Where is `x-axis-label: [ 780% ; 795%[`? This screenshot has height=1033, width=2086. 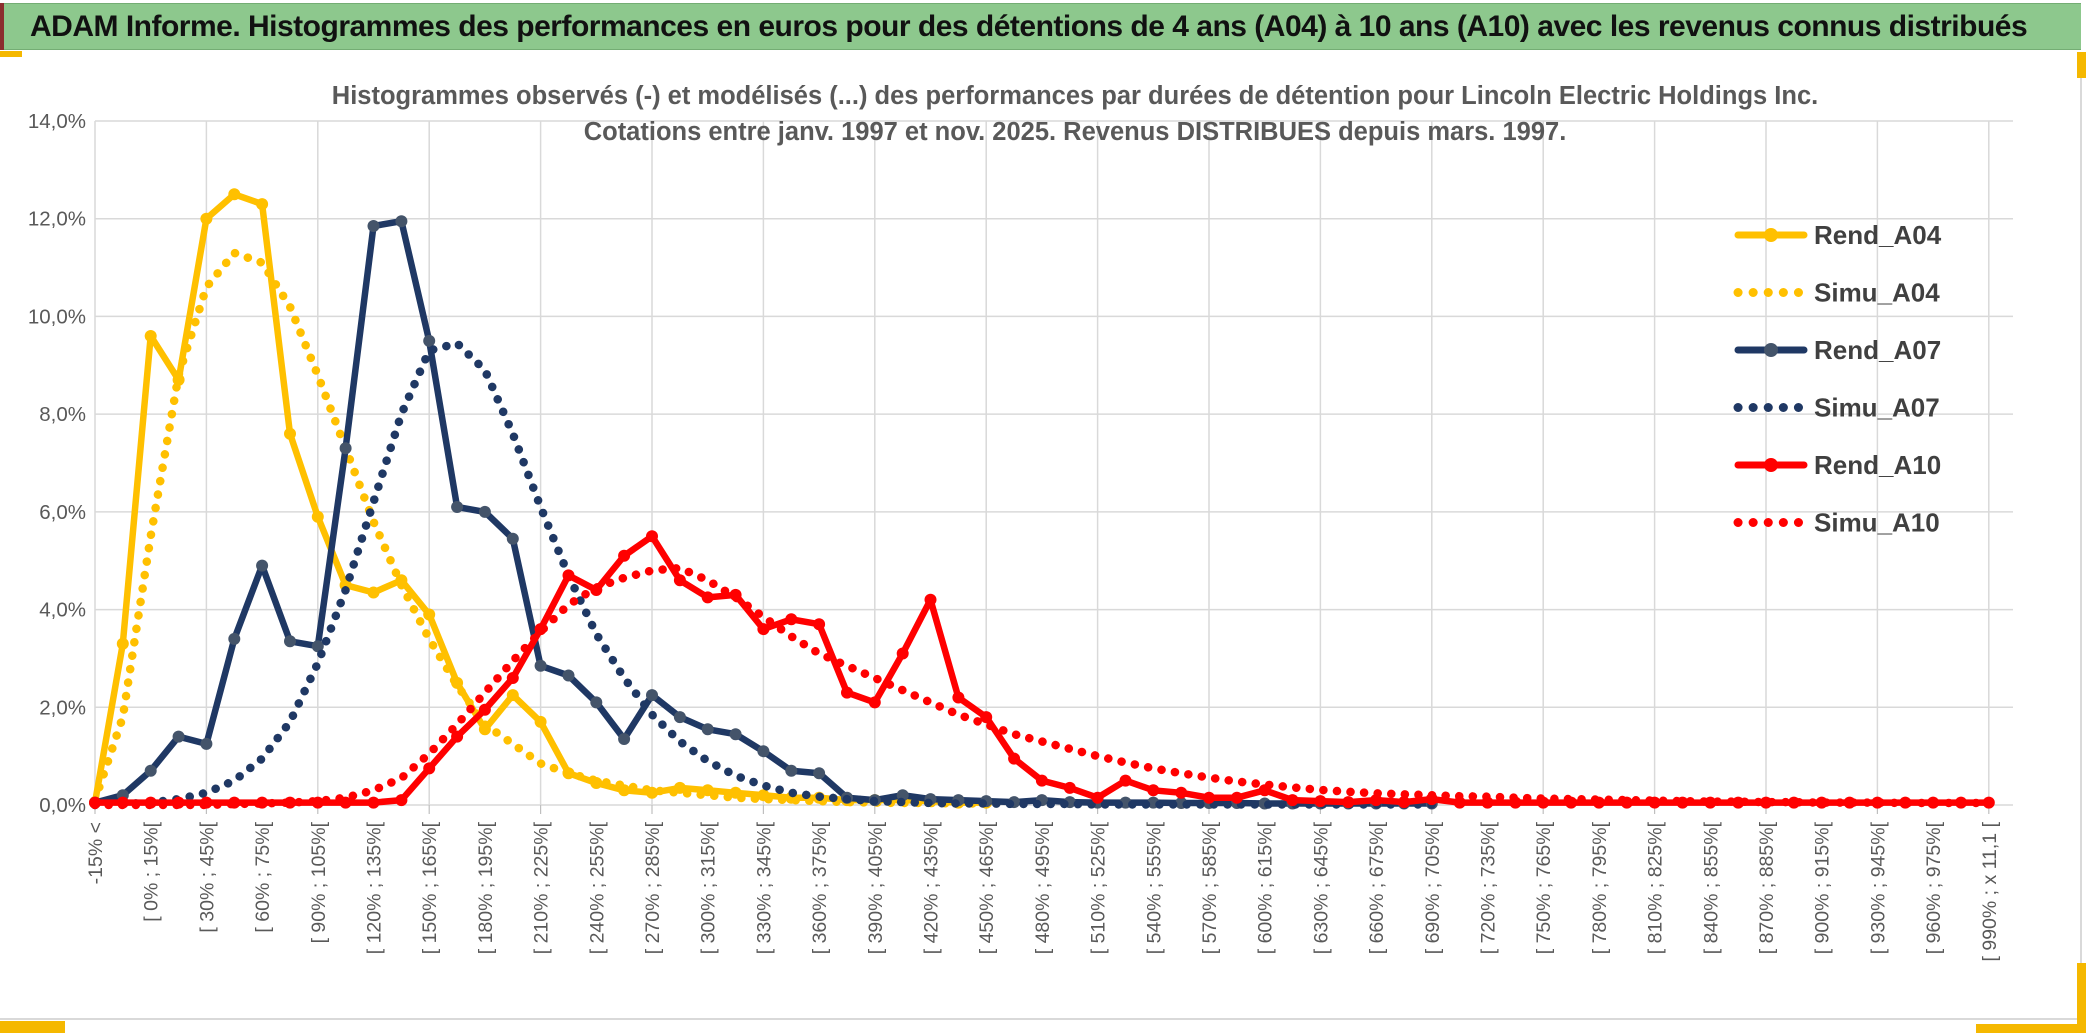 x-axis-label: [ 780% ; 795%[ is located at coordinates (1600, 887).